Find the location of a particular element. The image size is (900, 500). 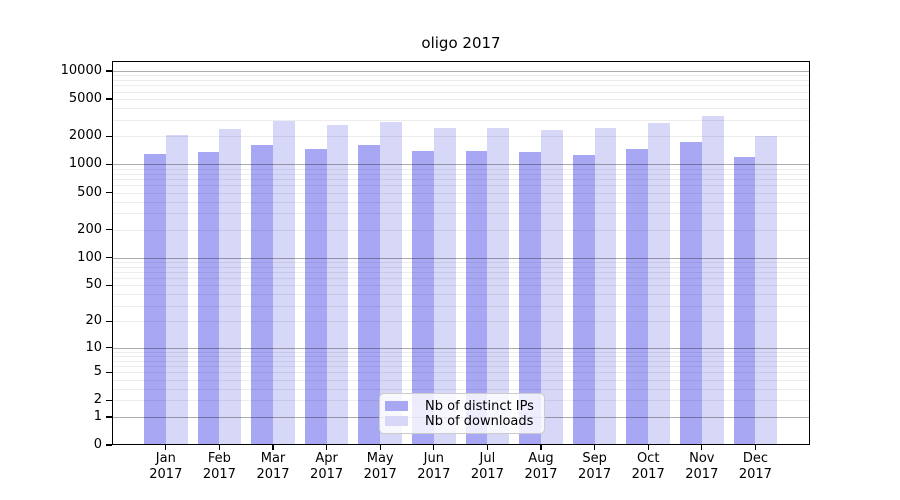

x-tick-mark-apr is located at coordinates (326, 447).